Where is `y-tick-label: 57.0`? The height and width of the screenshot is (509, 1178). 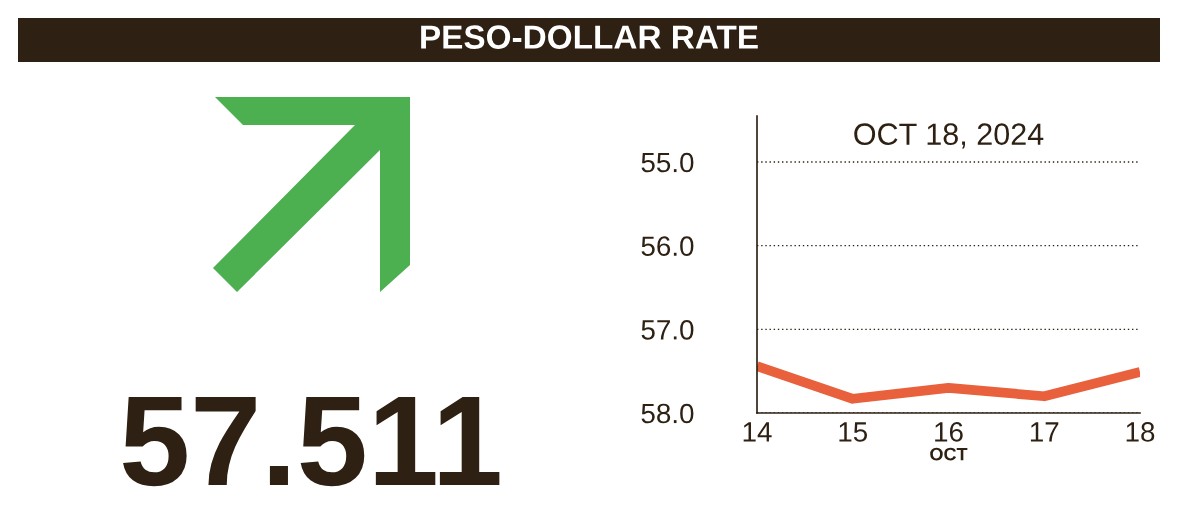 y-tick-label: 57.0 is located at coordinates (667, 330).